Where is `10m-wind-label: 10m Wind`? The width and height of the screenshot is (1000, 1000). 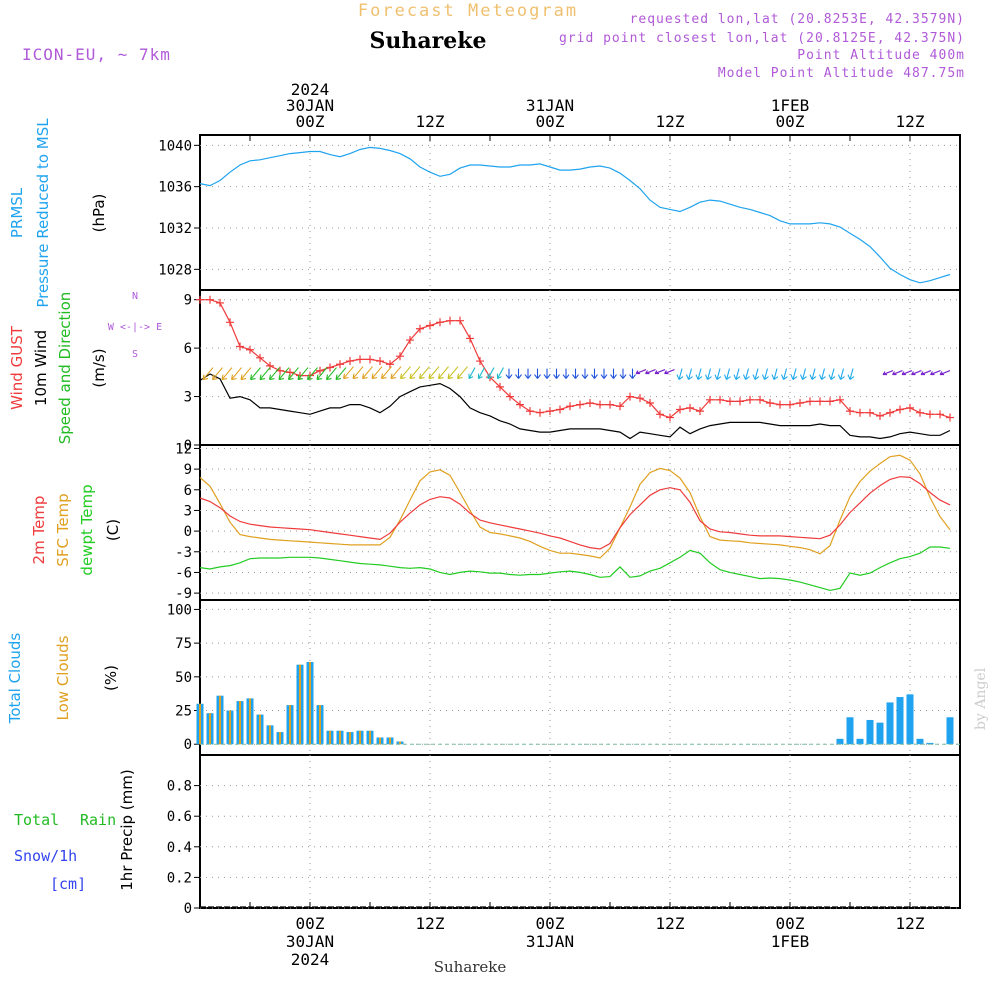 10m-wind-label: 10m Wind is located at coordinates (41, 368).